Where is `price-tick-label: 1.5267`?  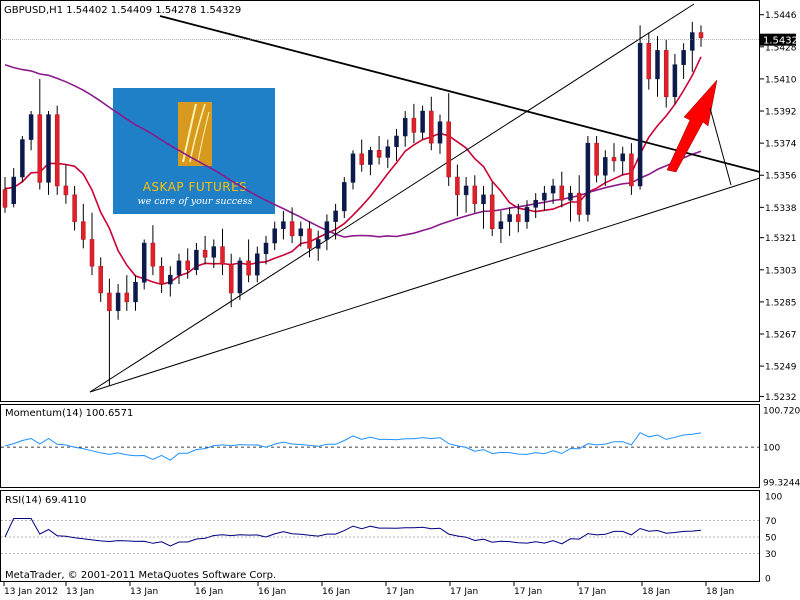 price-tick-label: 1.5267 is located at coordinates (781, 336).